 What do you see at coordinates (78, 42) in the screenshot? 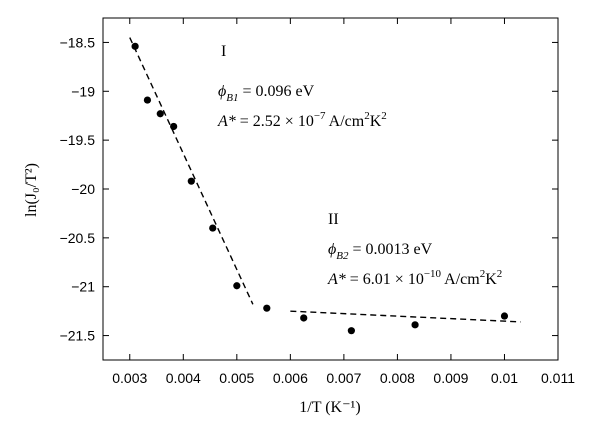
I see `y-tick-label: −18.5` at bounding box center [78, 42].